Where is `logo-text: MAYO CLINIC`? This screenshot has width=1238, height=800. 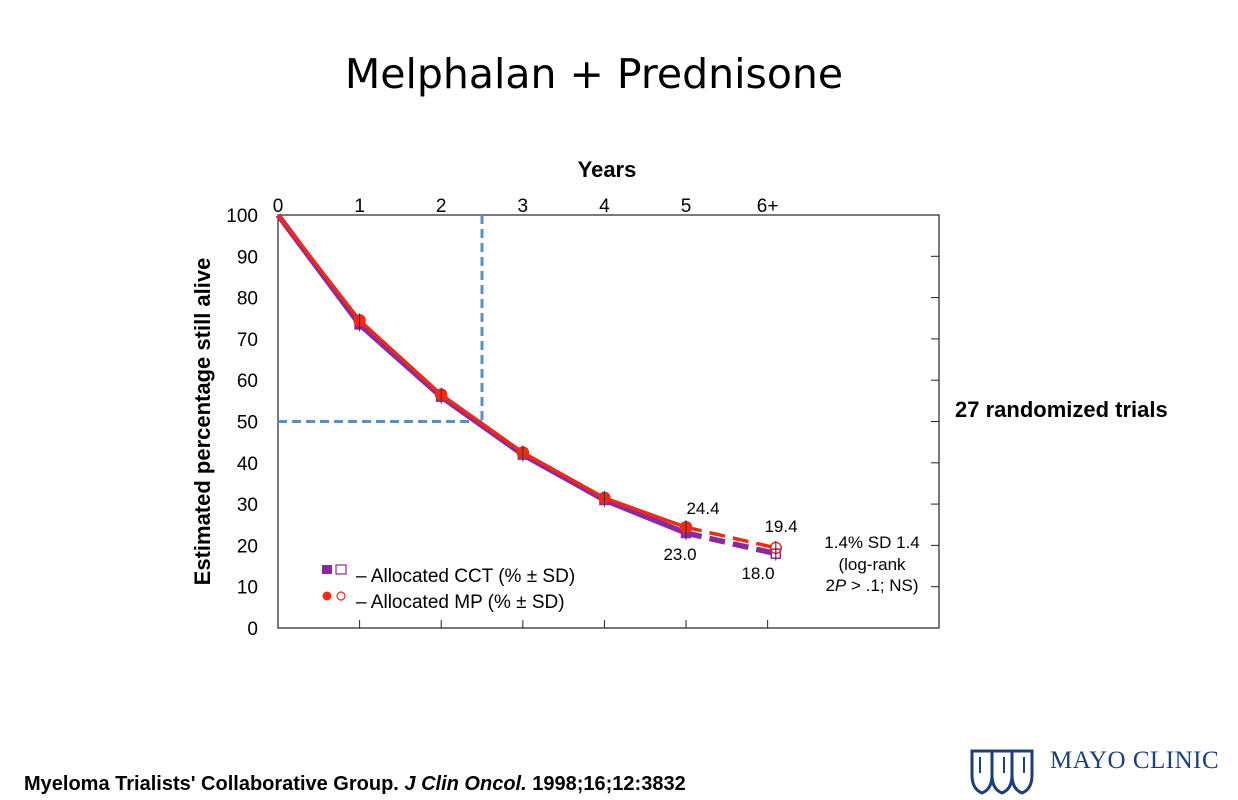
logo-text: MAYO CLINIC is located at coordinates (1135, 760).